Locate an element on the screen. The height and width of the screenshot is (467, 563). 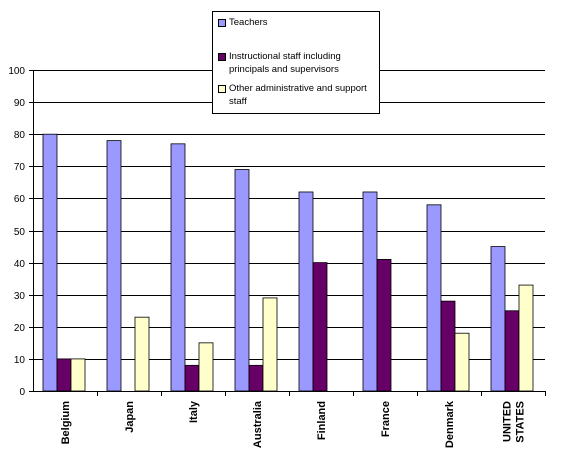
y-tick-label: 20 is located at coordinates (20, 328).